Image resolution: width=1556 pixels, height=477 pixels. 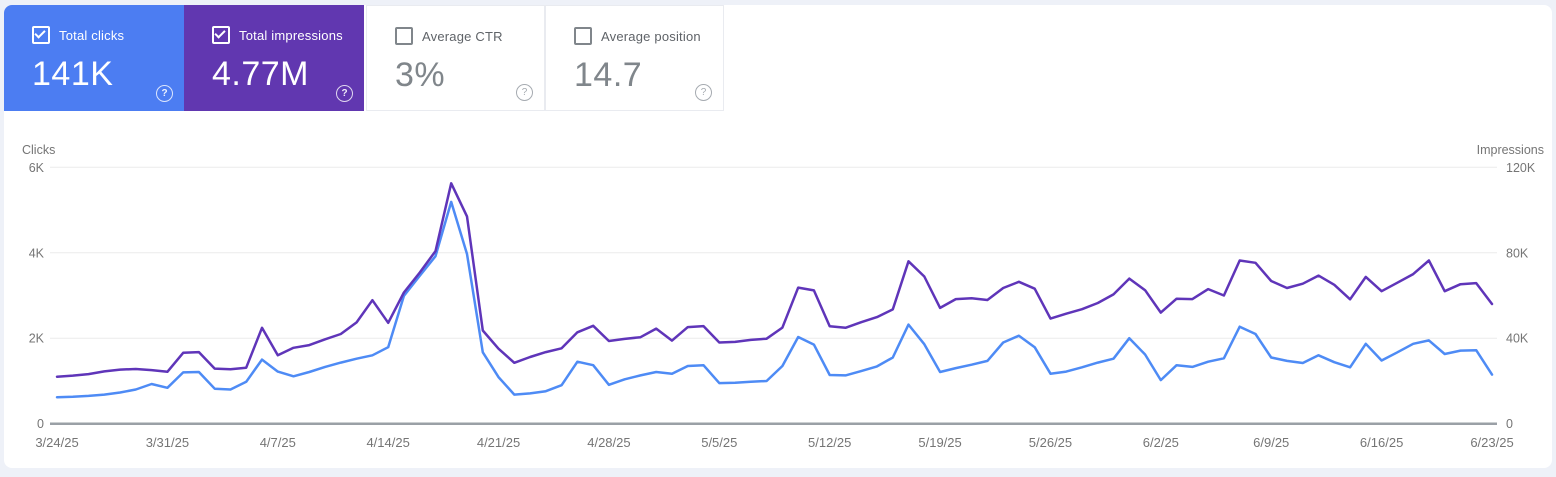 What do you see at coordinates (719, 442) in the screenshot?
I see `x-axis-date-label: 5/5/25` at bounding box center [719, 442].